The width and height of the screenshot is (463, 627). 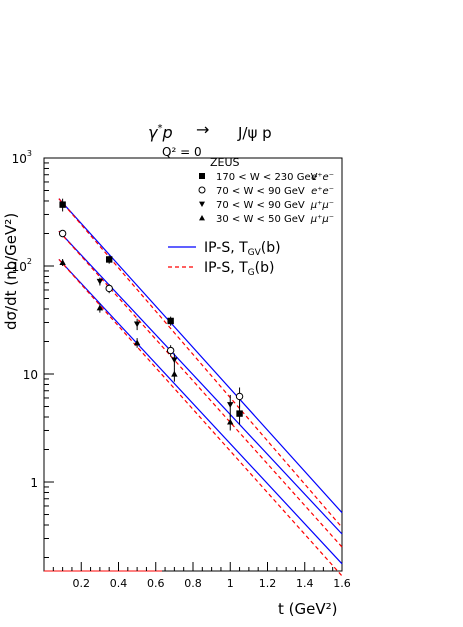 I want to click on legend-header: ZEUS, so click(x=225, y=162).